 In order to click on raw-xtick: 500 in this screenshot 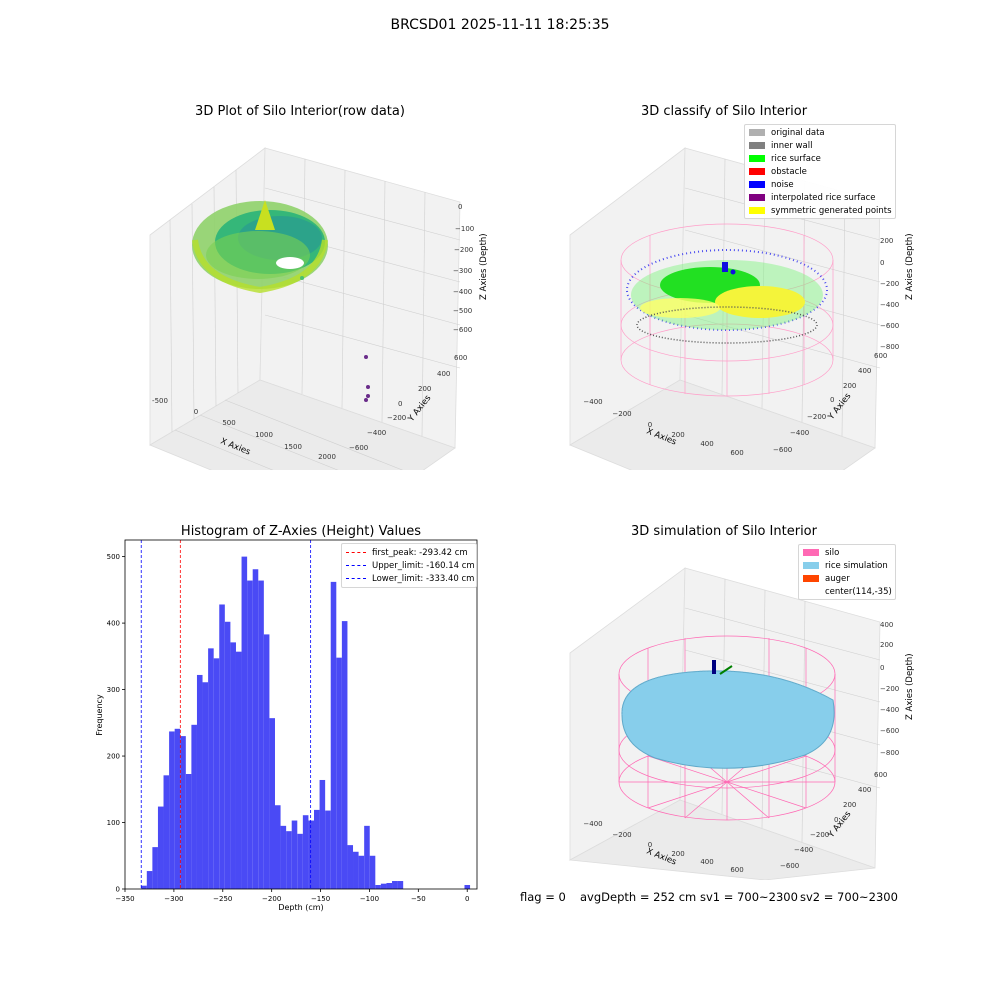, I will do `click(228, 423)`.